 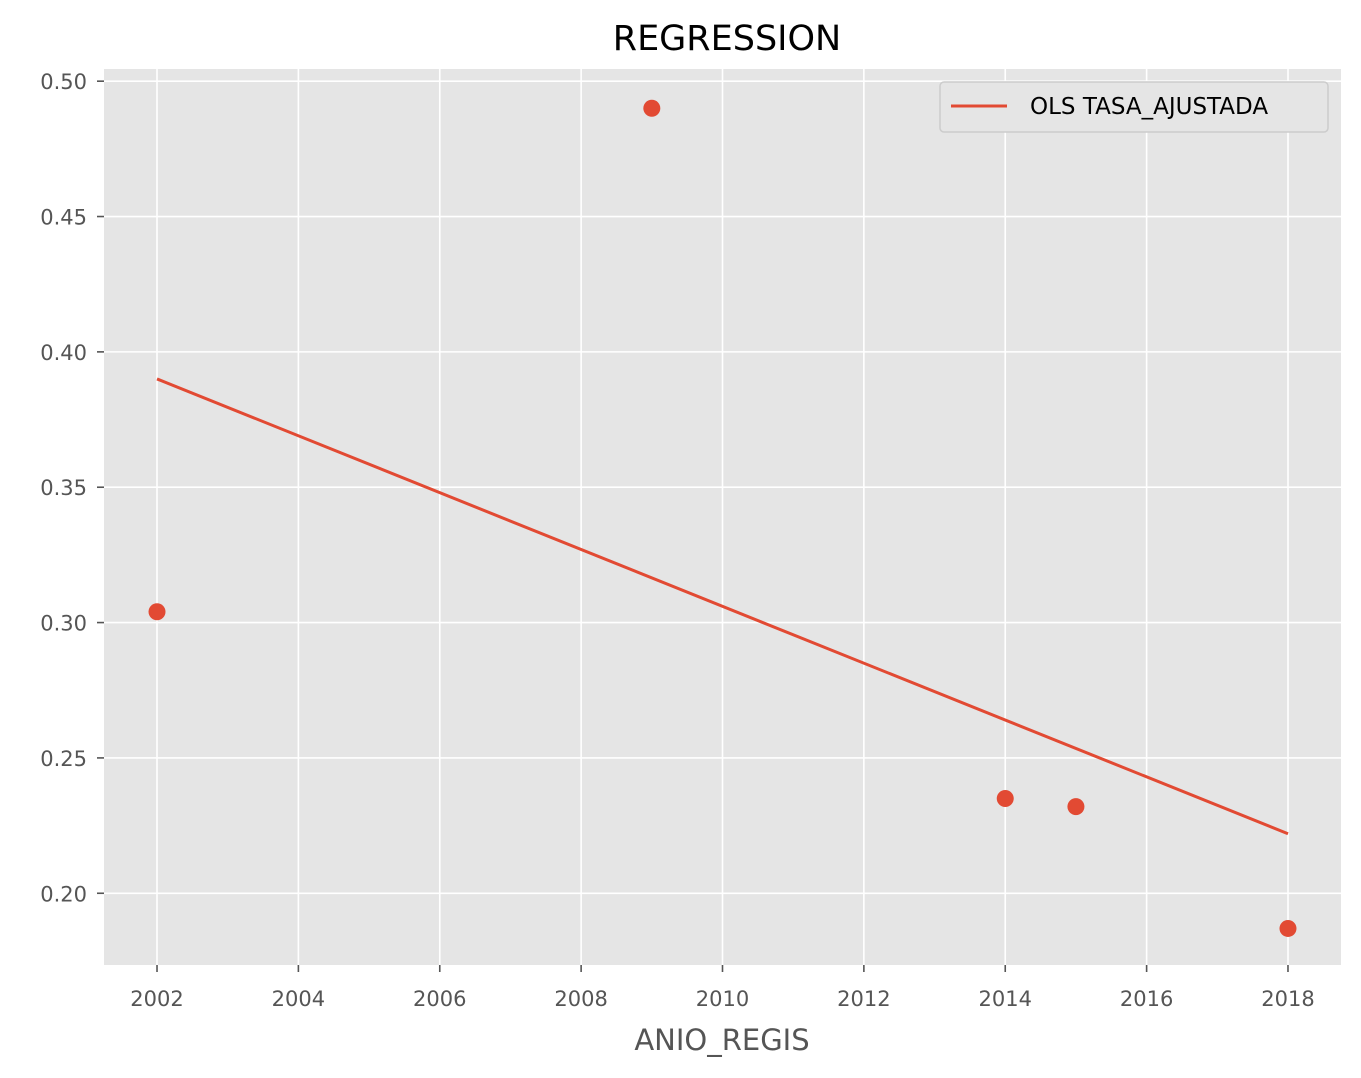 I want to click on x-tick-label: 2002, so click(x=156, y=999).